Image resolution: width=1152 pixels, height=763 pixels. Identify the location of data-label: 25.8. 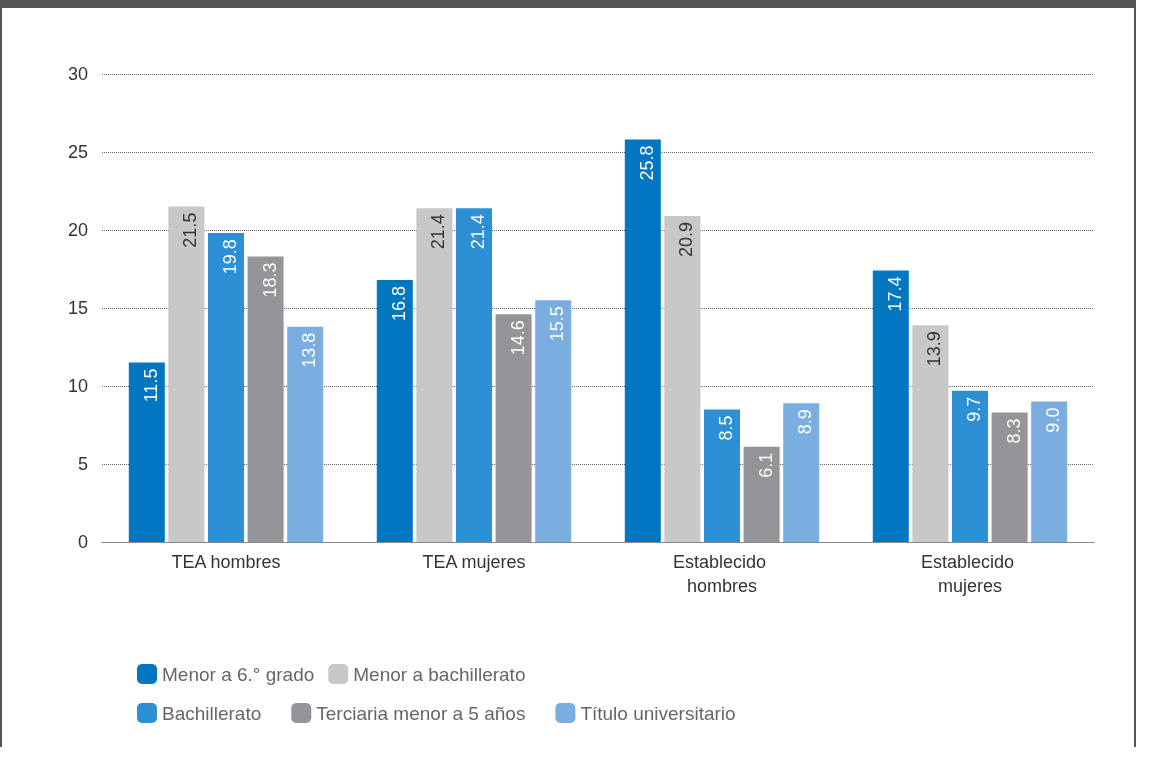
(646, 163).